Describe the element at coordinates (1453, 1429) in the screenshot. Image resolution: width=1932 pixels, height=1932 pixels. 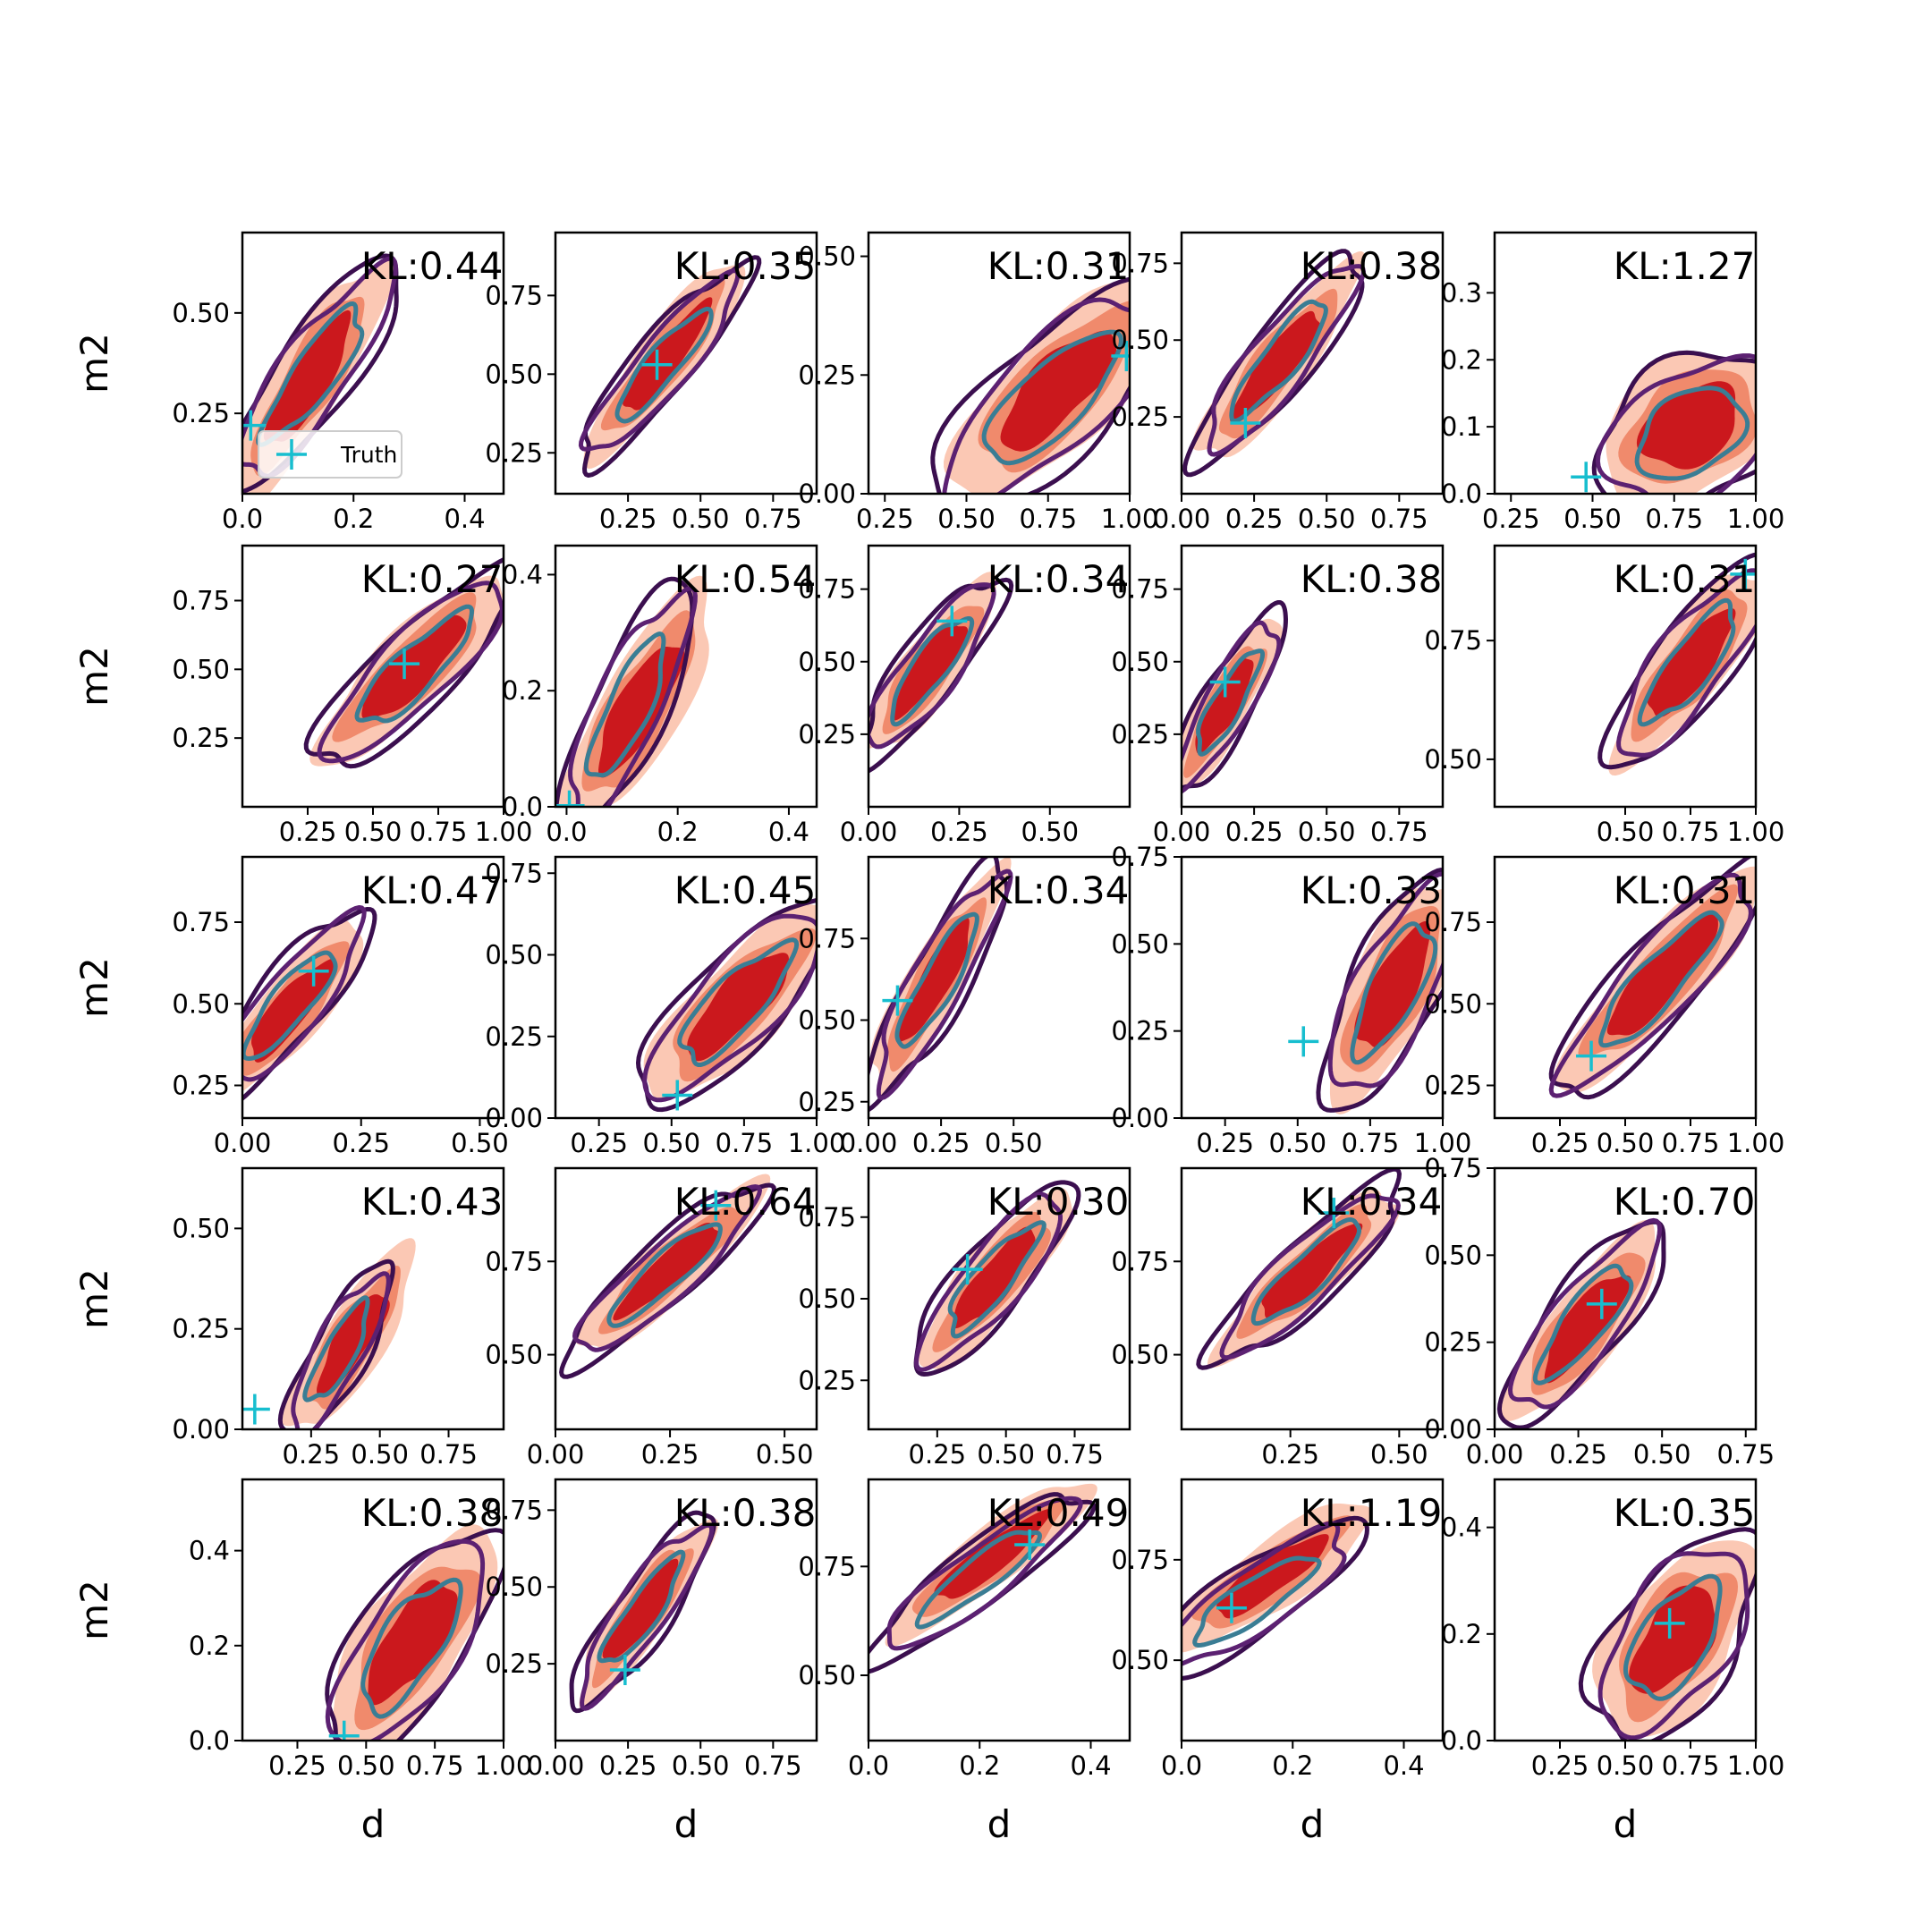
I see `y-tick-label: 0.00` at that location.